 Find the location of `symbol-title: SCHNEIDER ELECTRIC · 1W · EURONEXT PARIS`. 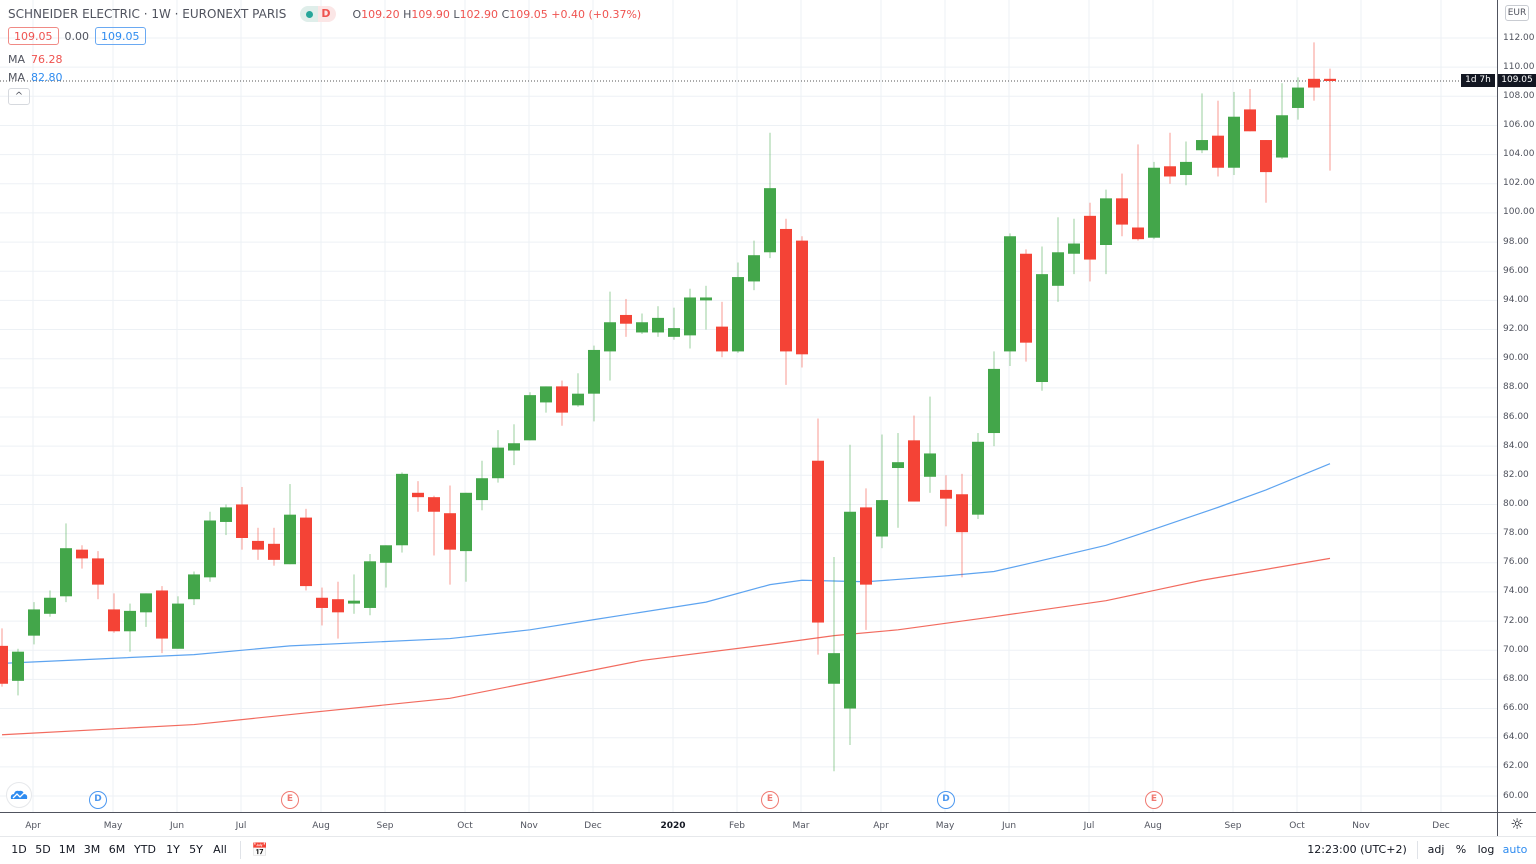

symbol-title: SCHNEIDER ELECTRIC · 1W · EURONEXT PARIS is located at coordinates (147, 14).